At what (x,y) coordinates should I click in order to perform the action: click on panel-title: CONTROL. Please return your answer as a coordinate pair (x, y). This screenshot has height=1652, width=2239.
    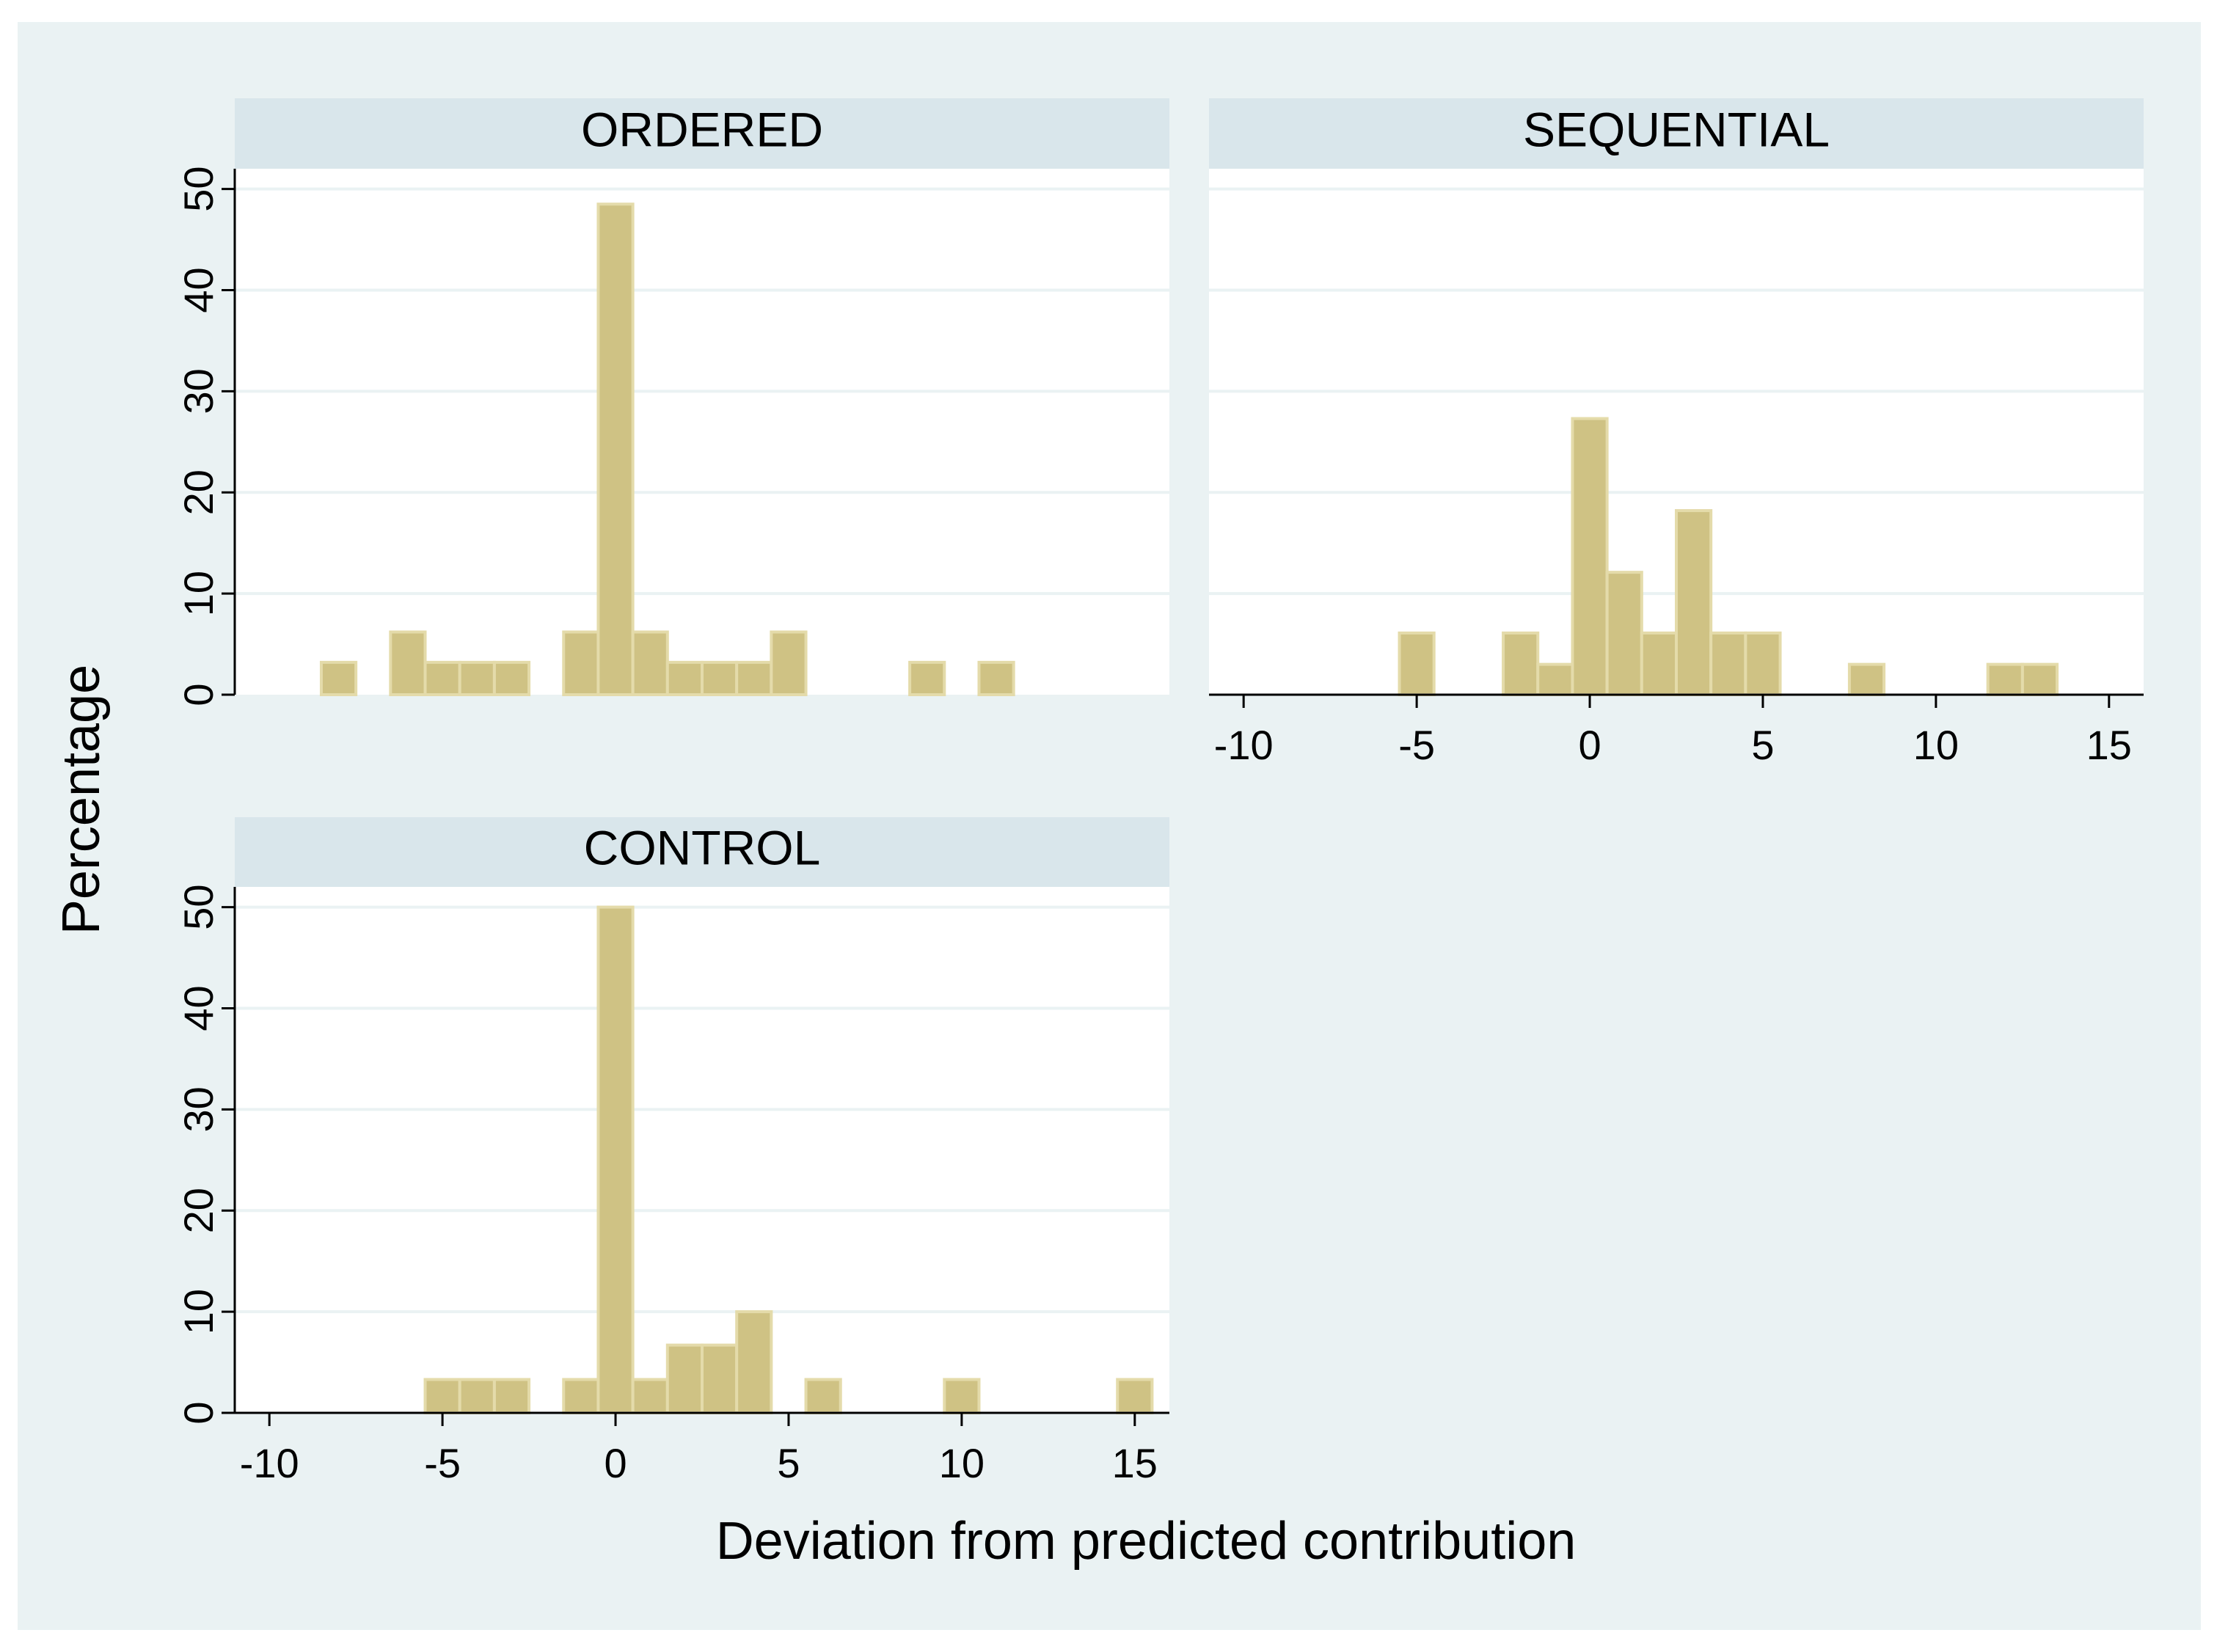
    Looking at the image, I should click on (702, 847).